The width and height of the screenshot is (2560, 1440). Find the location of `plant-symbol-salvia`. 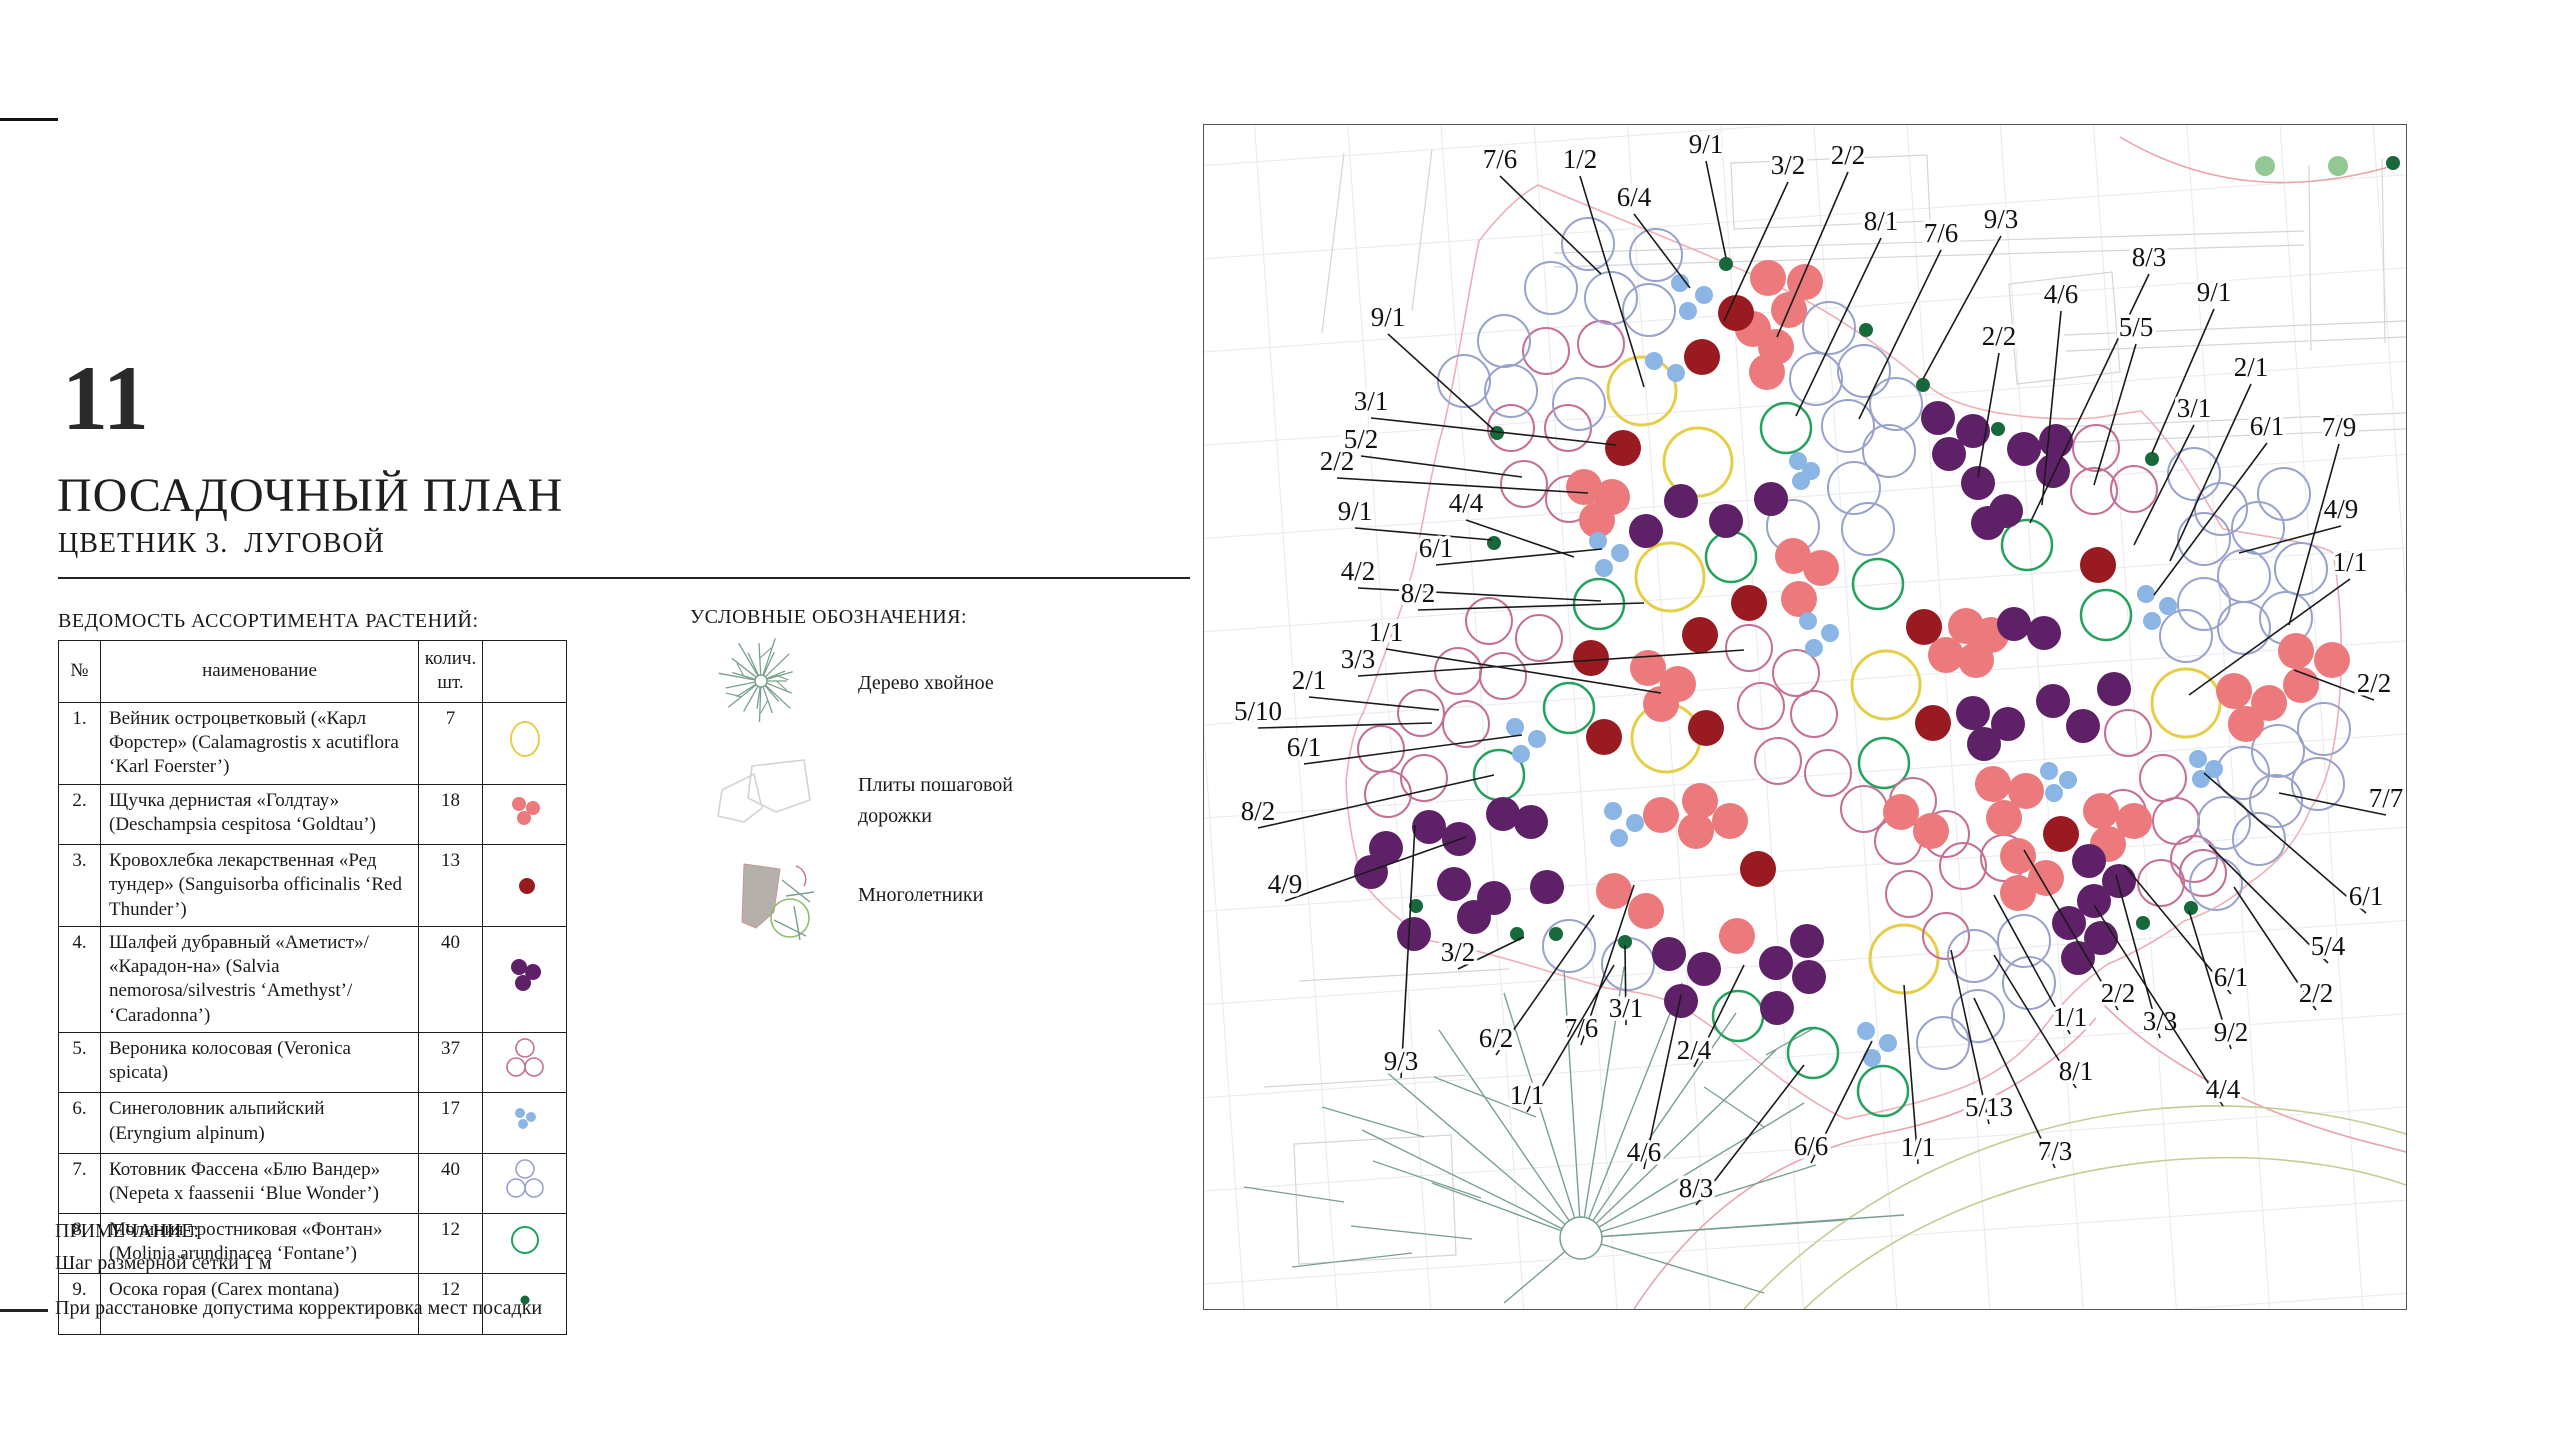

plant-symbol-salvia is located at coordinates (525, 974).